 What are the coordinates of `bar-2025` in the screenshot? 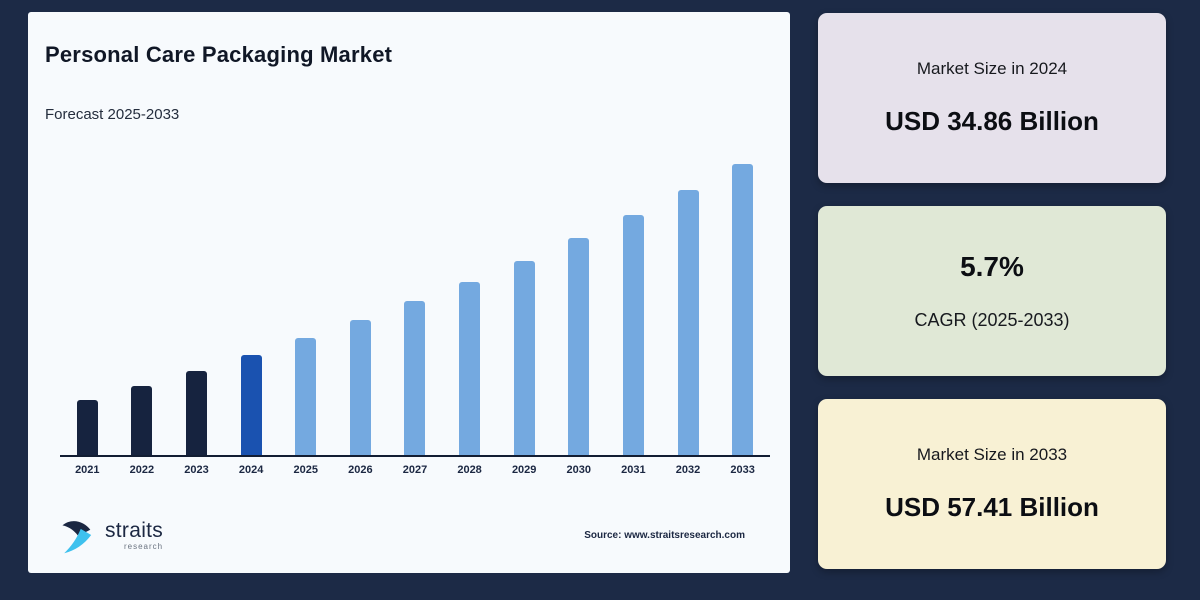 It's located at (306, 396).